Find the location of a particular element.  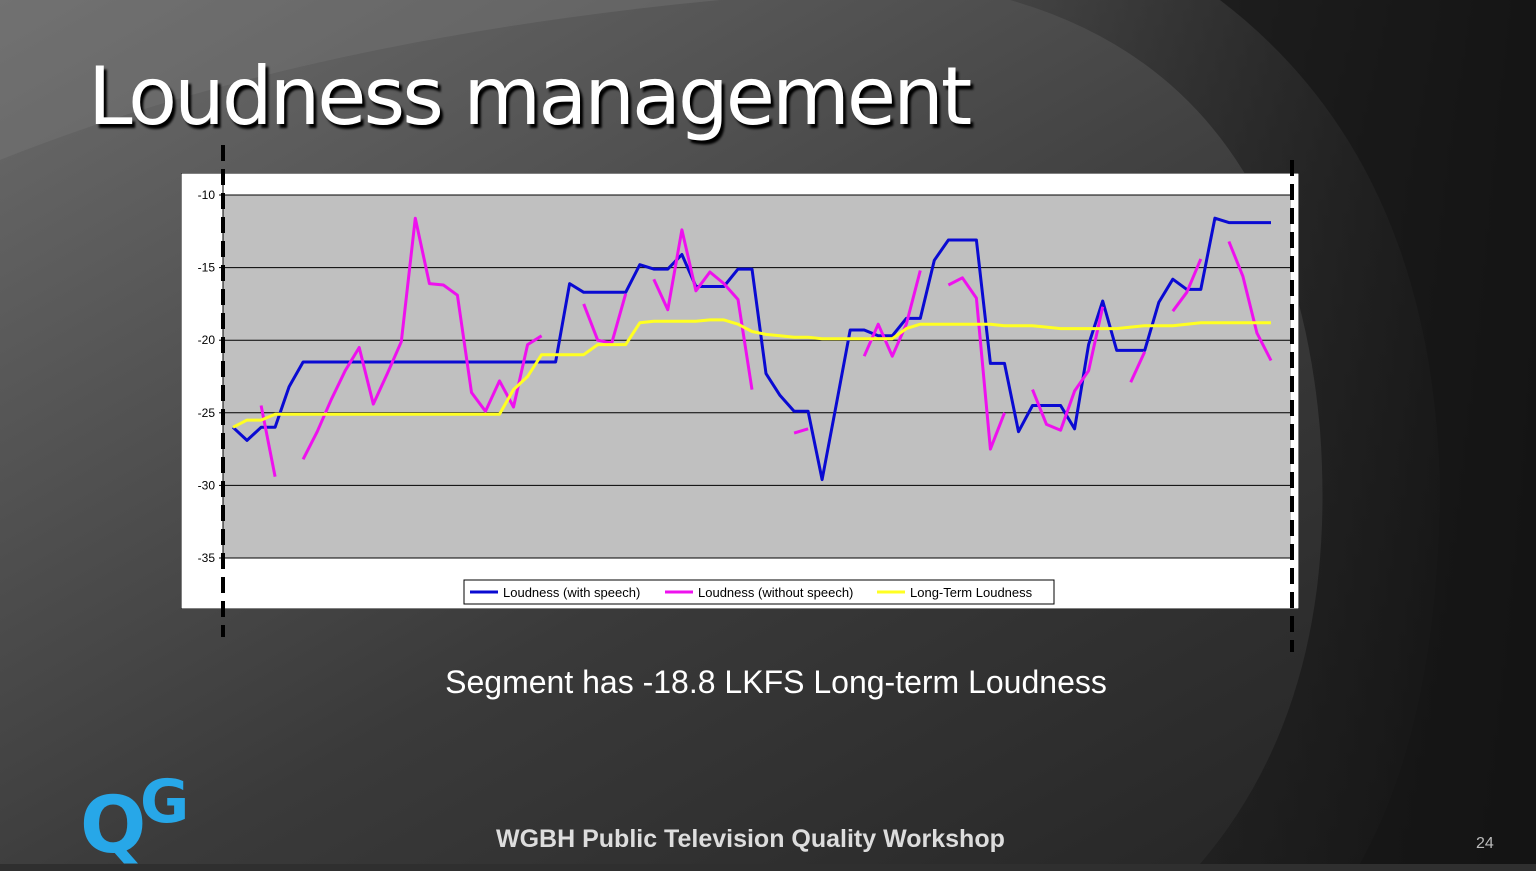

legend-label: Loudness (with speech) is located at coordinates (571, 592).